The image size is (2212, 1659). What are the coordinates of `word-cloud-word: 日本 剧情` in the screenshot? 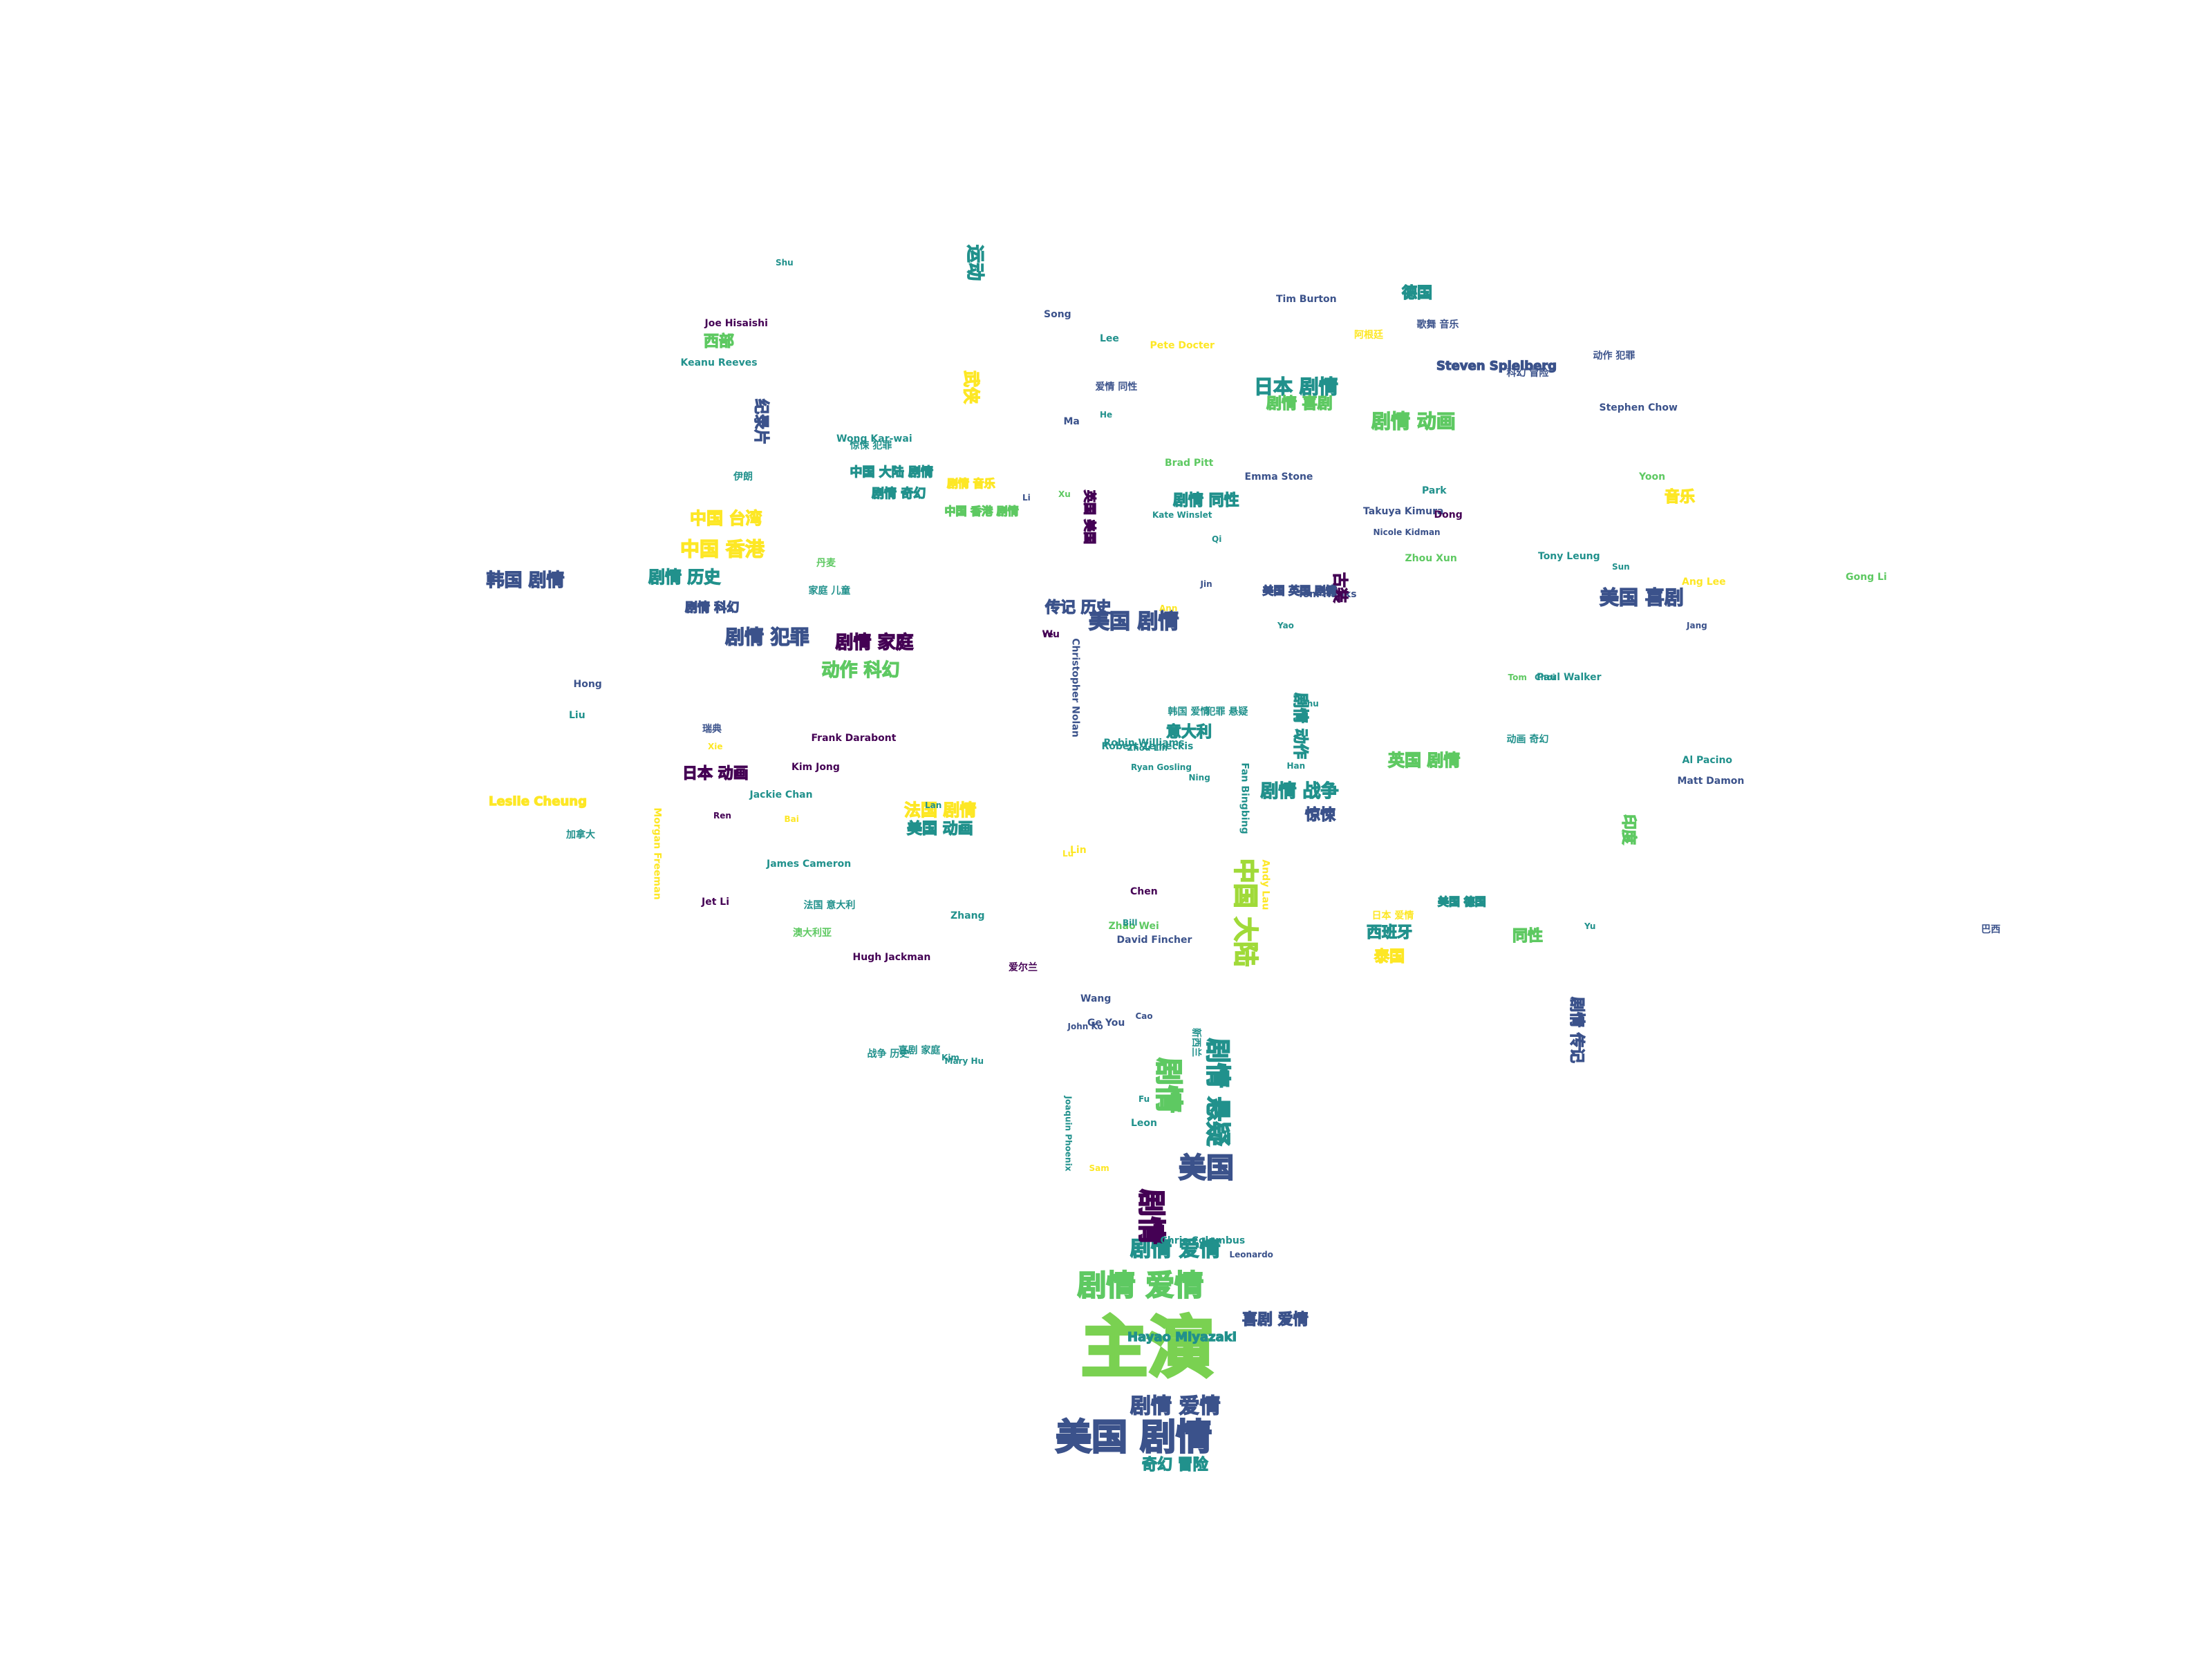 It's located at (1295, 386).